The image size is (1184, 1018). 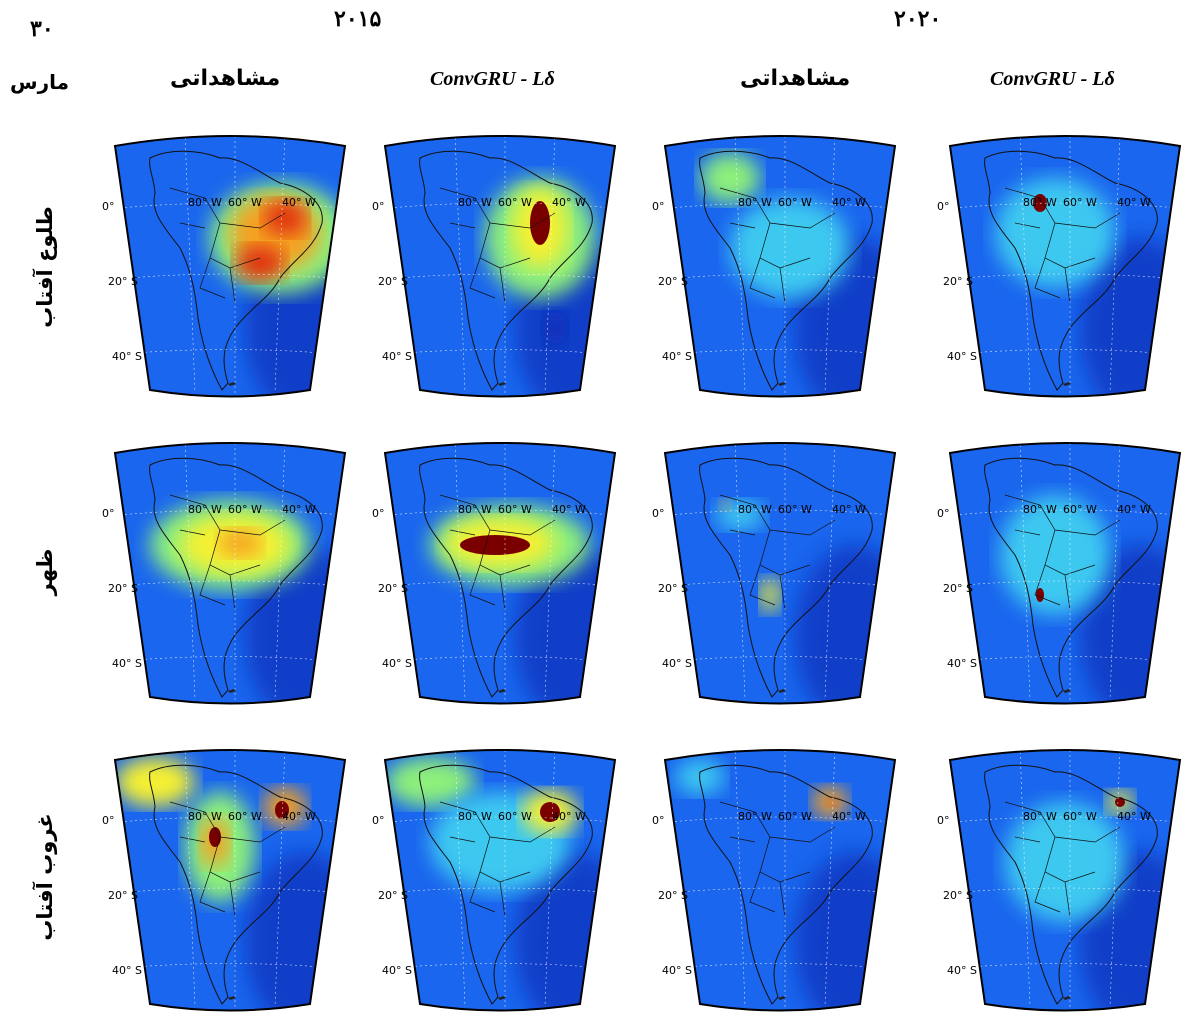 What do you see at coordinates (40, 82) in the screenshot?
I see `date-month: مارس` at bounding box center [40, 82].